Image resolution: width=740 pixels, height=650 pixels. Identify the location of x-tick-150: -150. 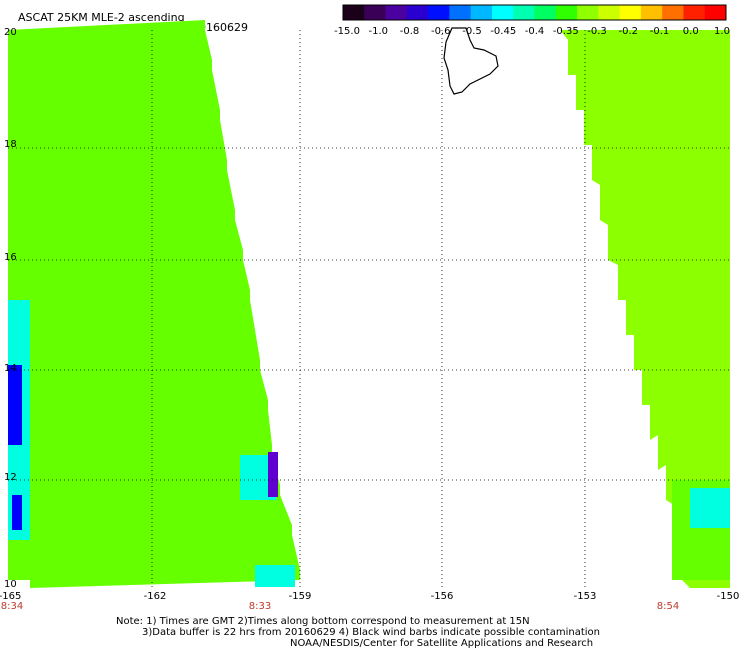
(728, 596).